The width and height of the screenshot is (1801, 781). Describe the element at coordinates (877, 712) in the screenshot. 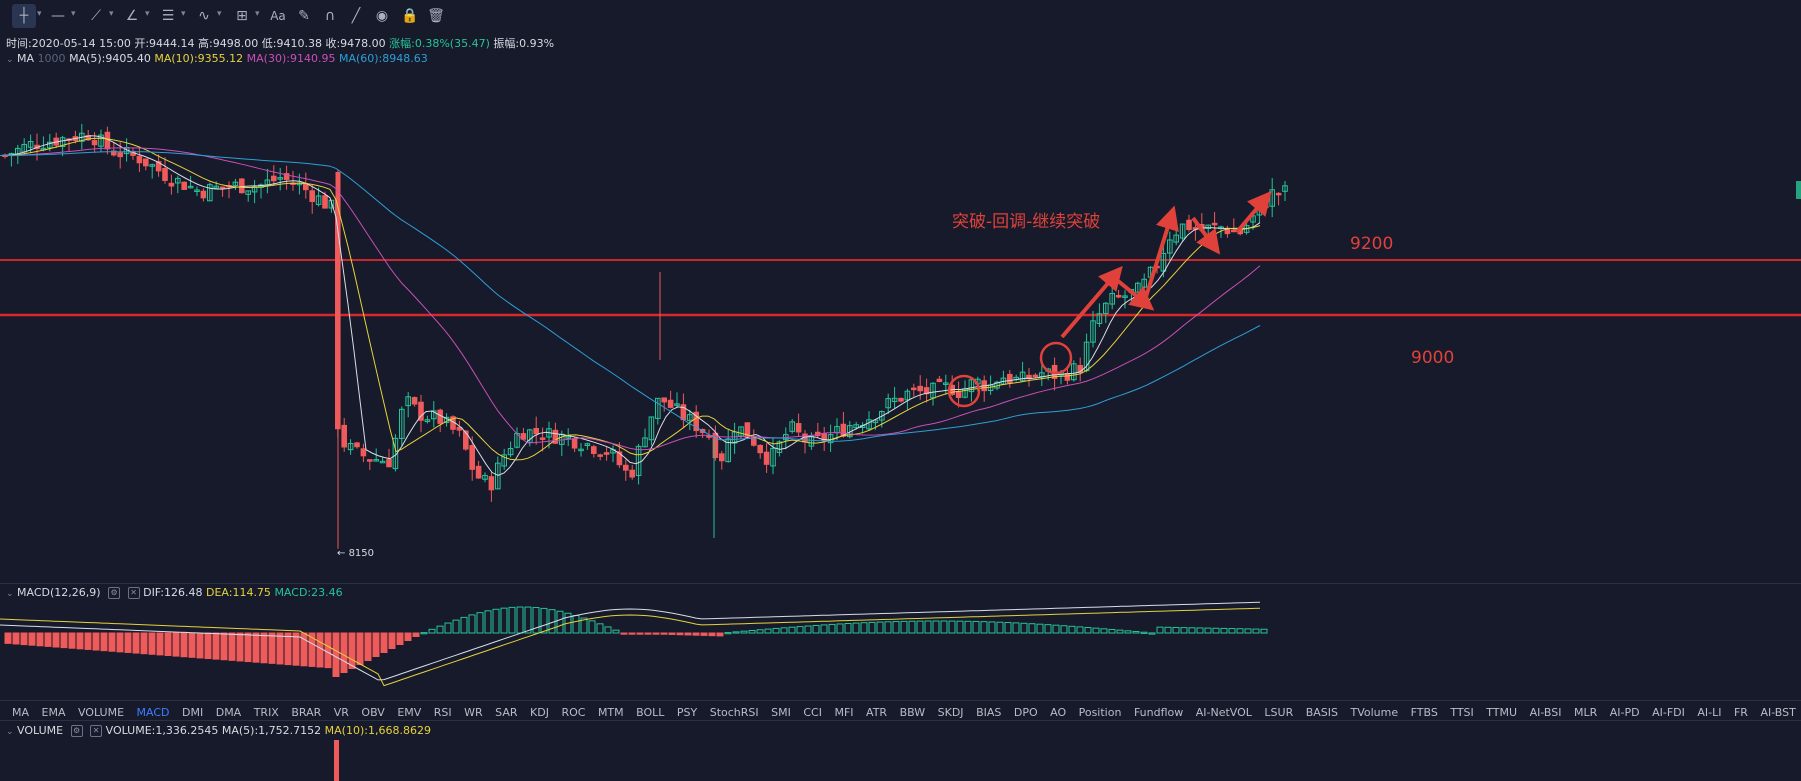

I see `tab-atr: ATR` at that location.